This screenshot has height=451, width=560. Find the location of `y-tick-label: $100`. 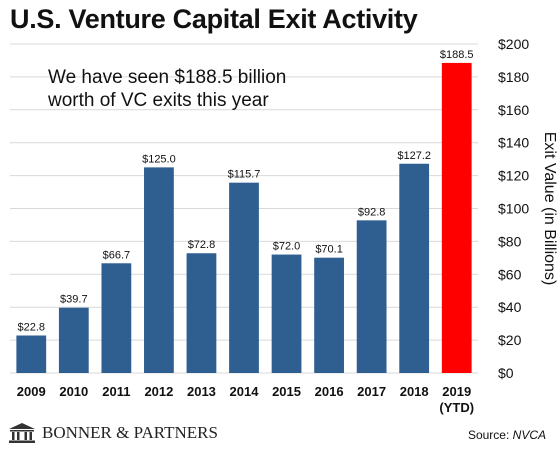

y-tick-label: $100 is located at coordinates (513, 209).